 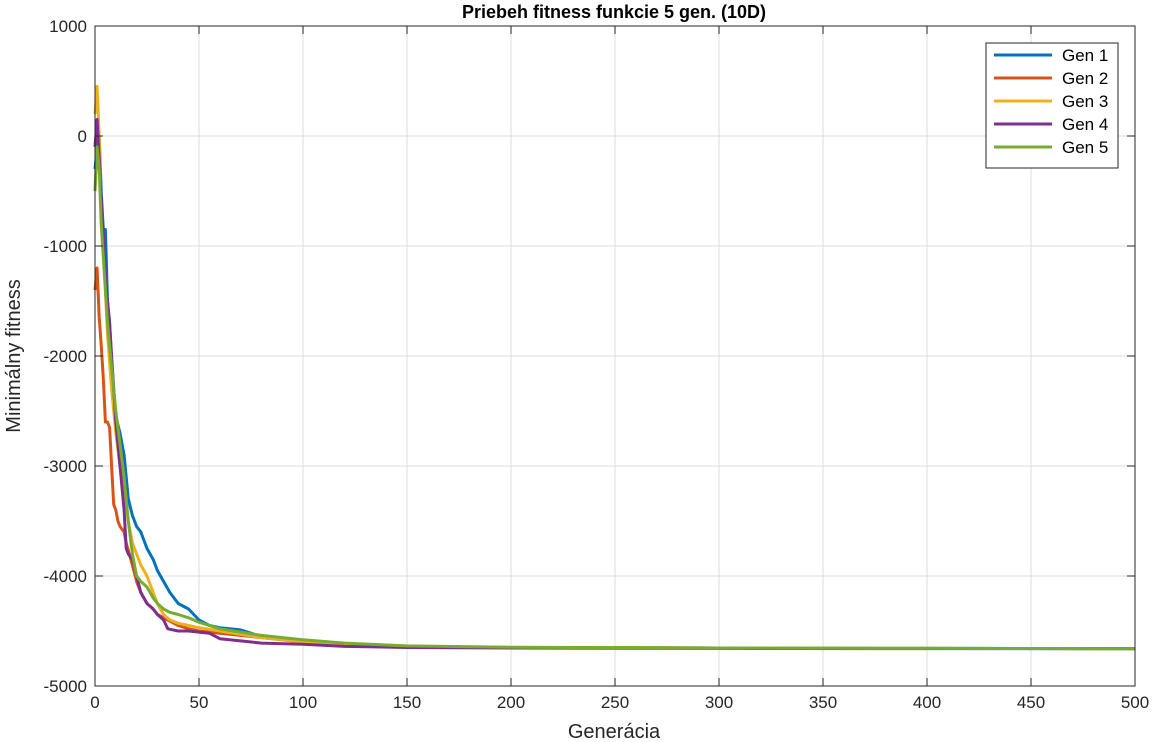 What do you see at coordinates (719, 702) in the screenshot?
I see `x-tick-label: 300` at bounding box center [719, 702].